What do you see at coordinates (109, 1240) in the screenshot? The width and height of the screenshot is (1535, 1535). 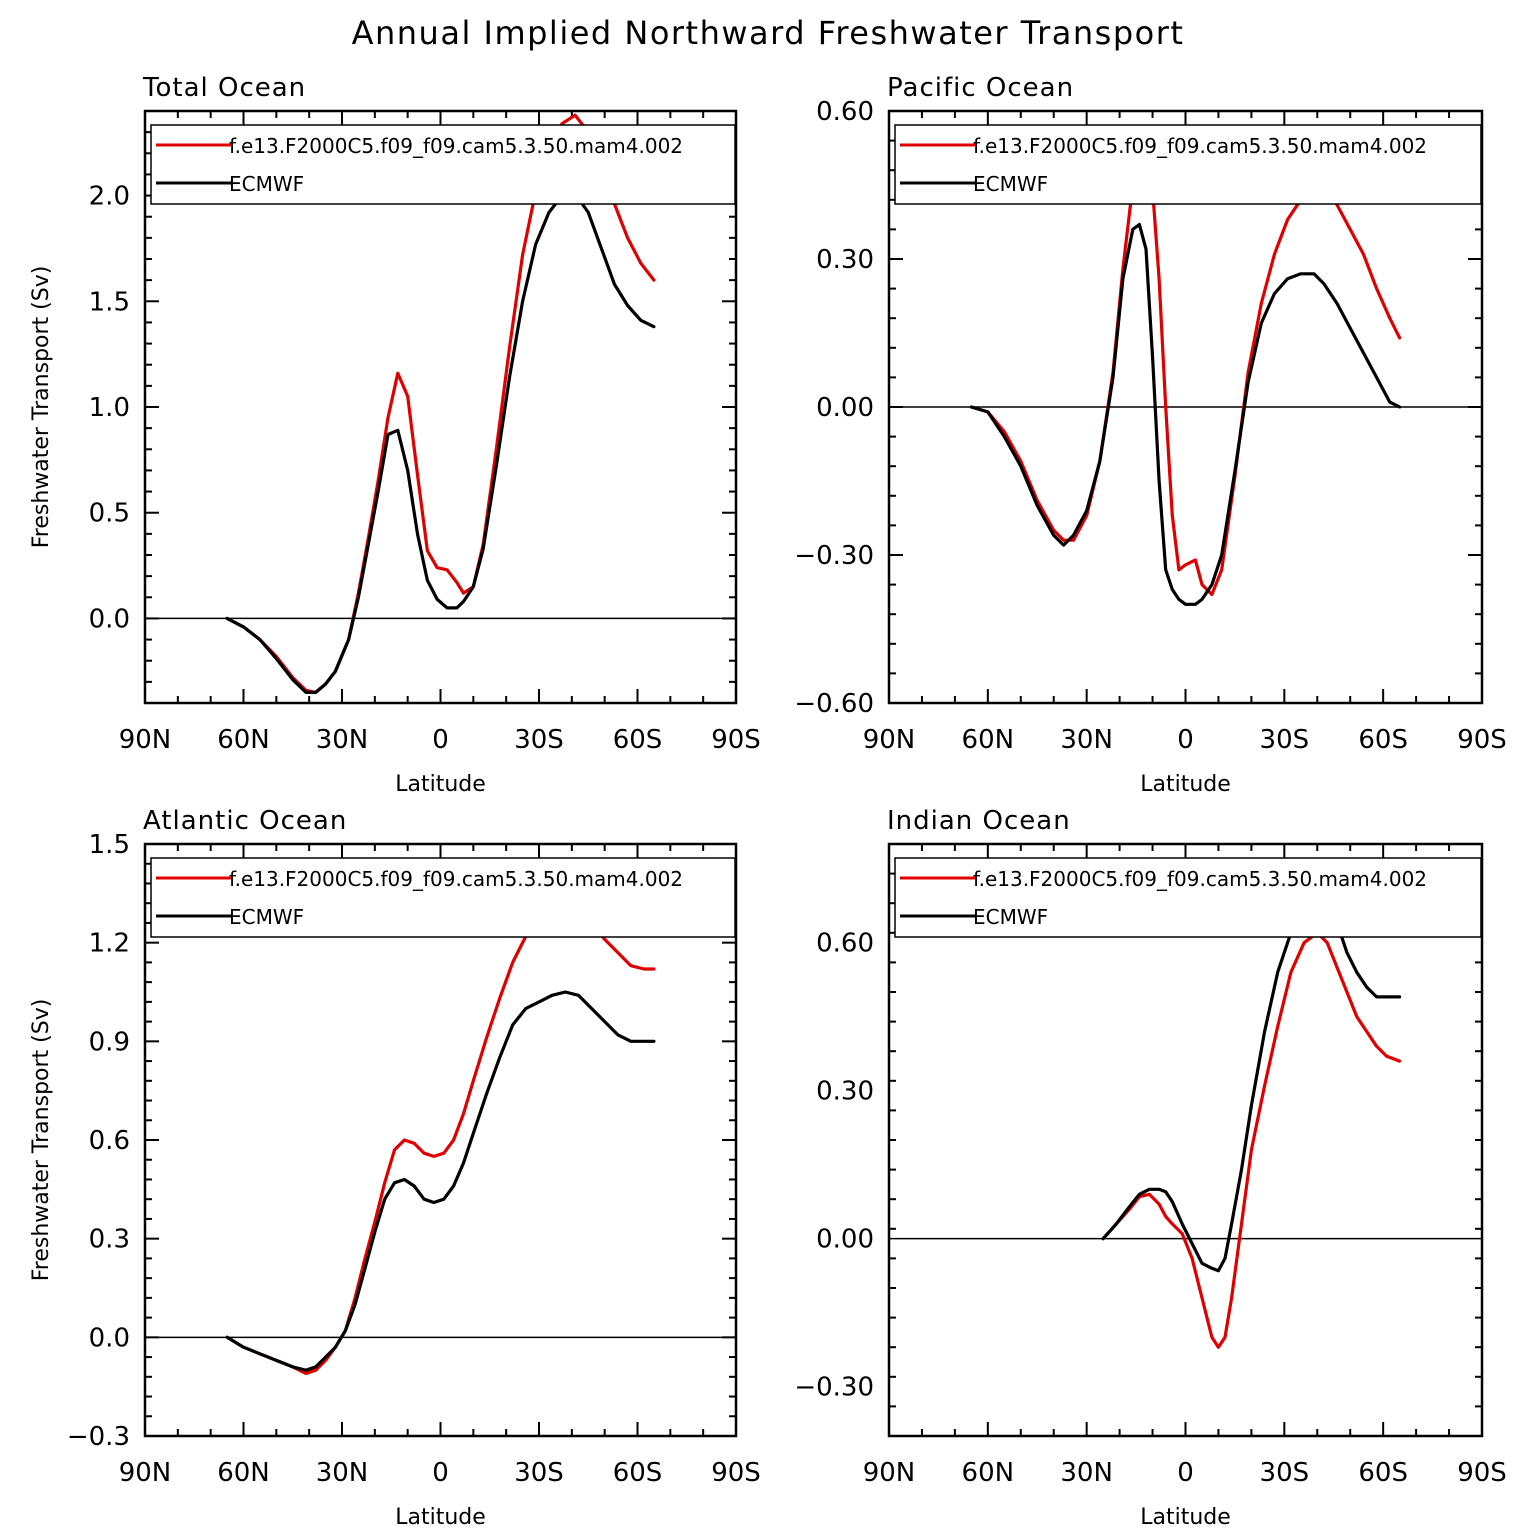 I see `y-tick-label: 0.3` at bounding box center [109, 1240].